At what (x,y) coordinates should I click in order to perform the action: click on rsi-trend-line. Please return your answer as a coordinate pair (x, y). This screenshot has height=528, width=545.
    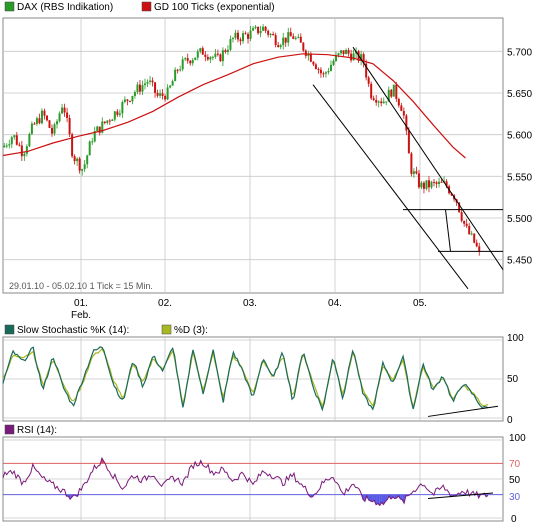
    Looking at the image, I should click on (460, 495).